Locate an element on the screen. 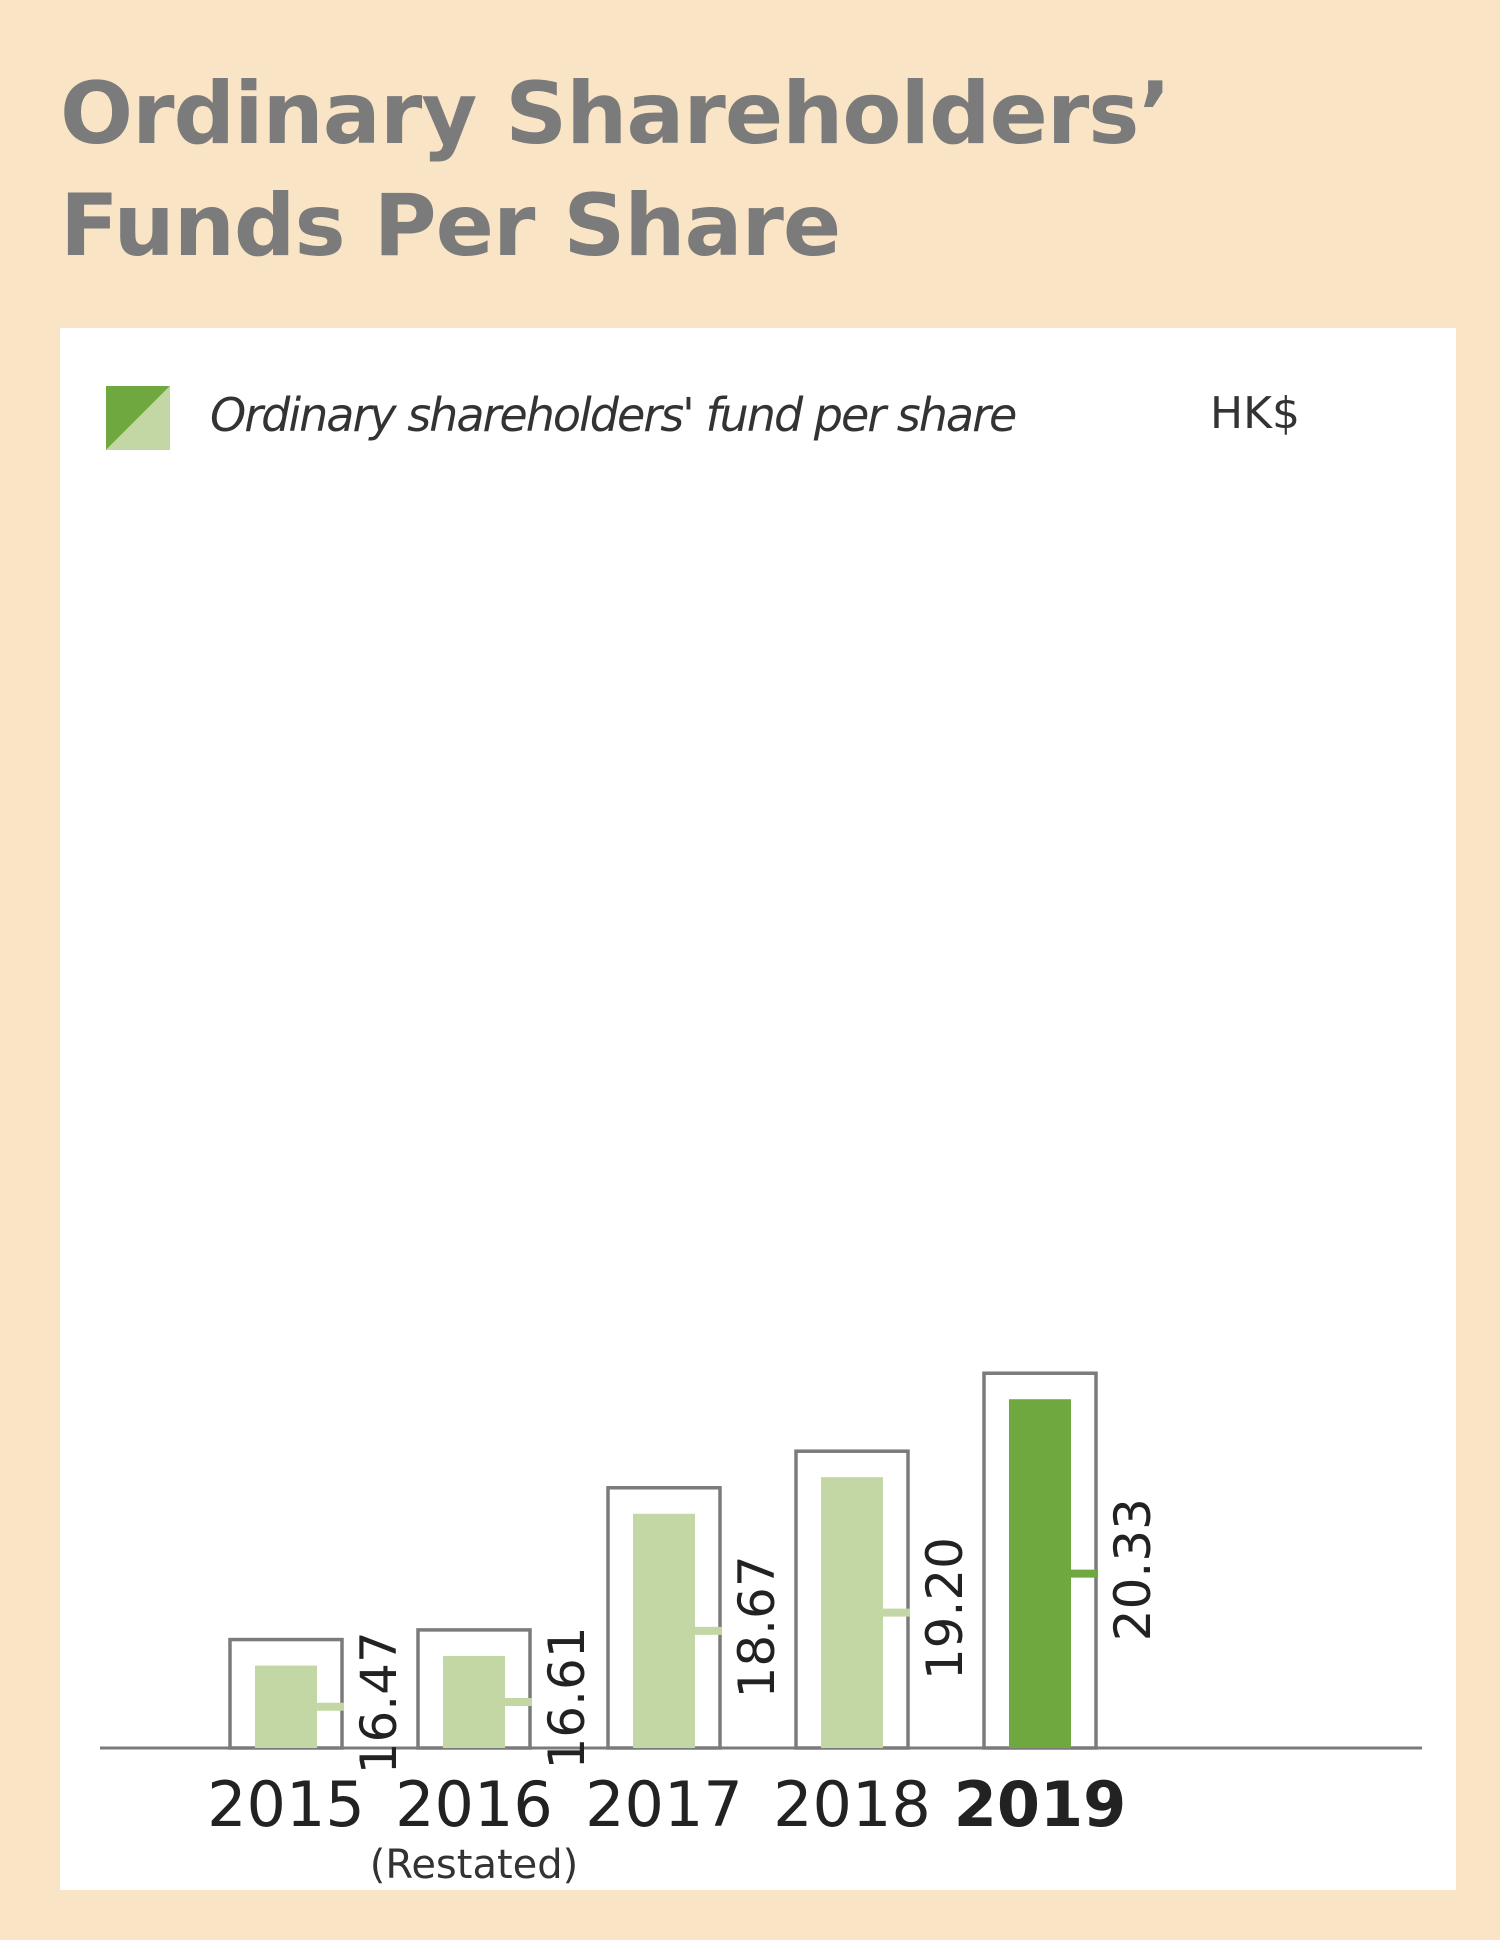 The width and height of the screenshot is (1500, 1940). bar-2018 is located at coordinates (852, 1612).